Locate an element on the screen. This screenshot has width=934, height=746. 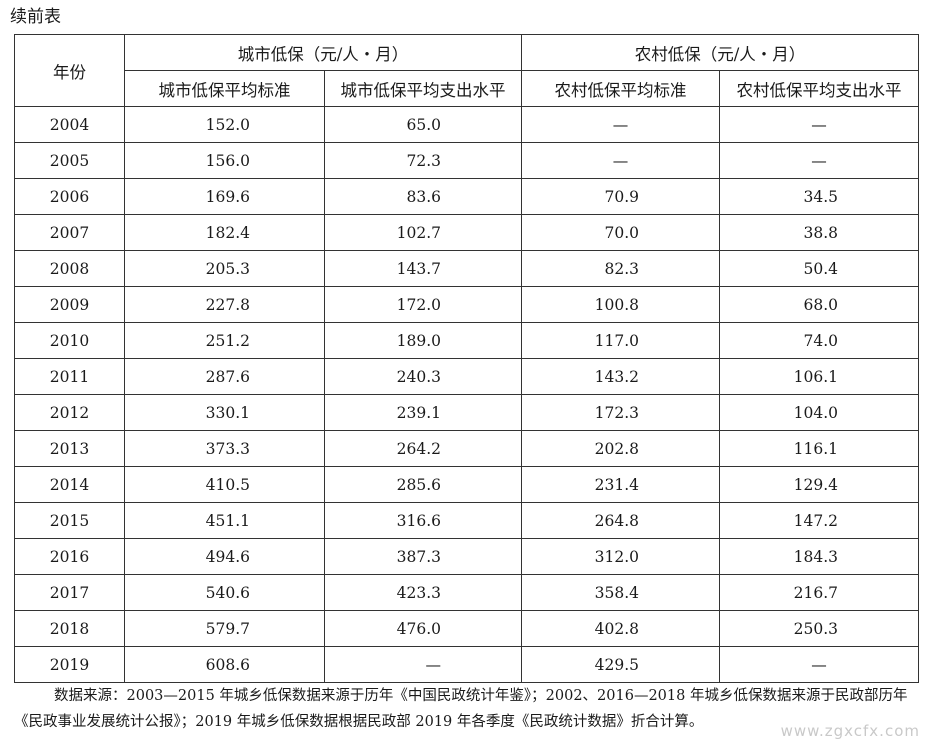
table-row: 2007 182.4 102.7 70.0 38.8 is located at coordinates (466, 232).